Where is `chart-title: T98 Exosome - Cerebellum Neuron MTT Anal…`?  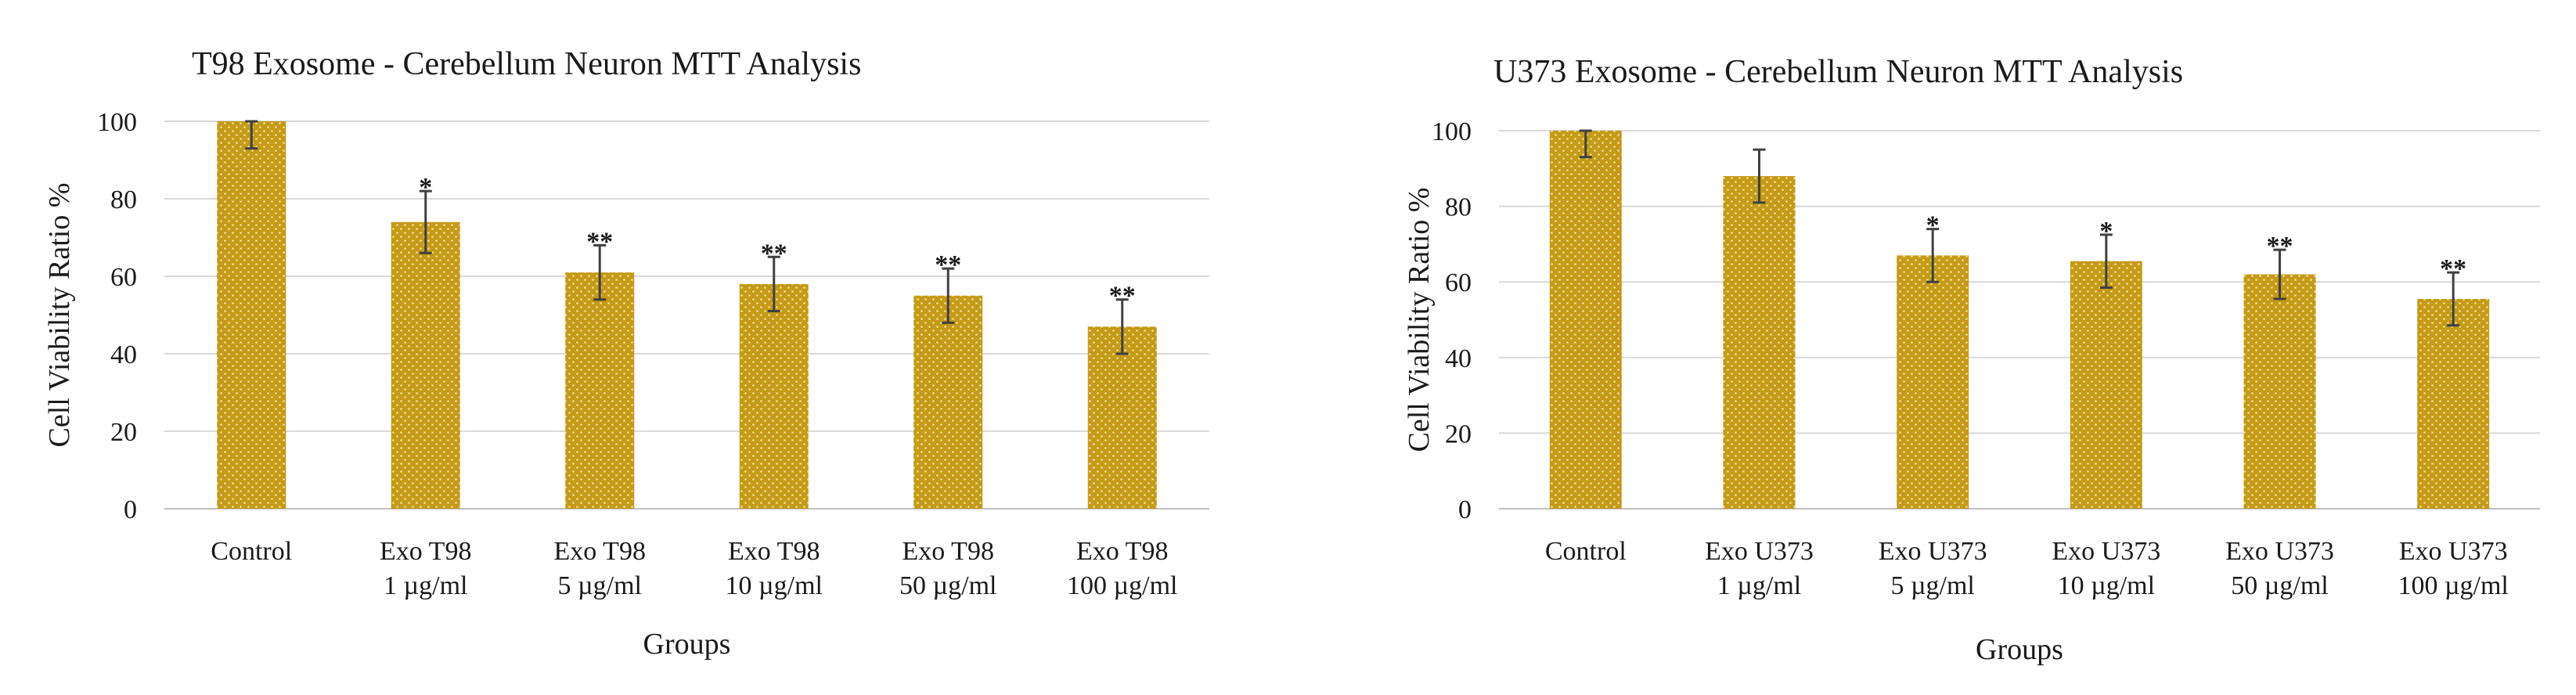
chart-title: T98 Exosome - Cerebellum Neuron MTT Anal… is located at coordinates (526, 64).